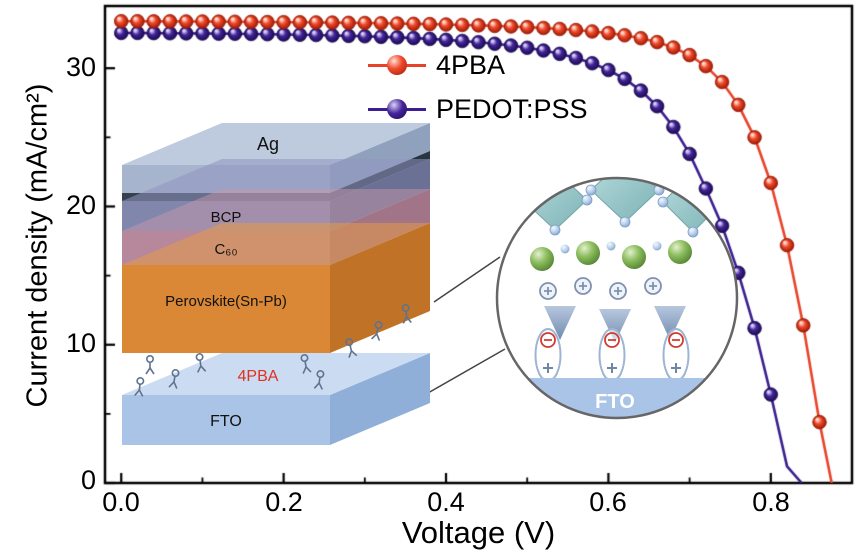 Image resolution: width=862 pixels, height=551 pixels. What do you see at coordinates (121, 502) in the screenshot?
I see `x-tick-label: 0.0` at bounding box center [121, 502].